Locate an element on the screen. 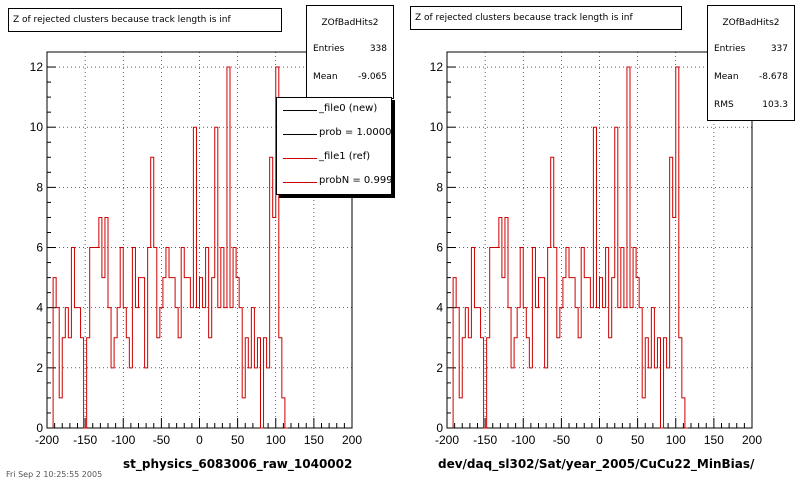  left-entries-value: 338 is located at coordinates (378, 49).